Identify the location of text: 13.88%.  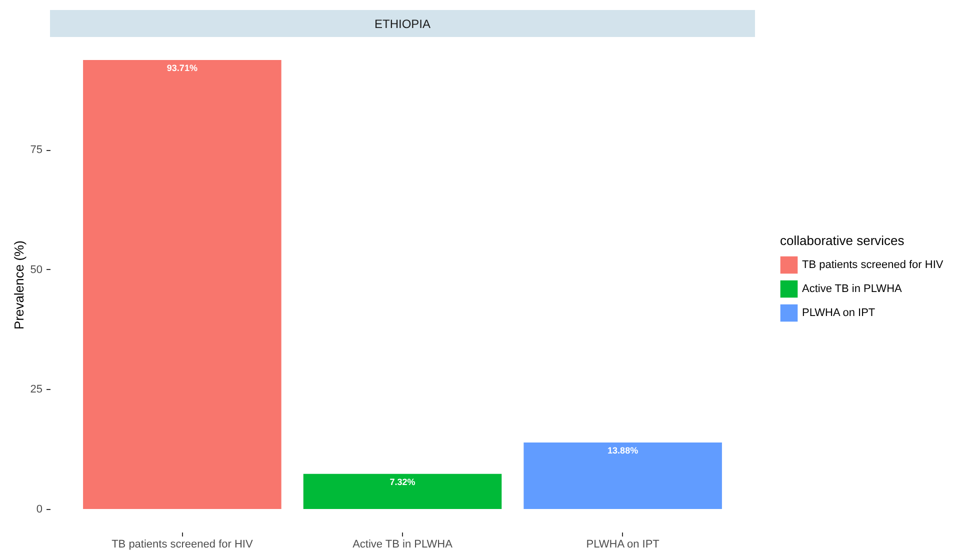
(623, 450).